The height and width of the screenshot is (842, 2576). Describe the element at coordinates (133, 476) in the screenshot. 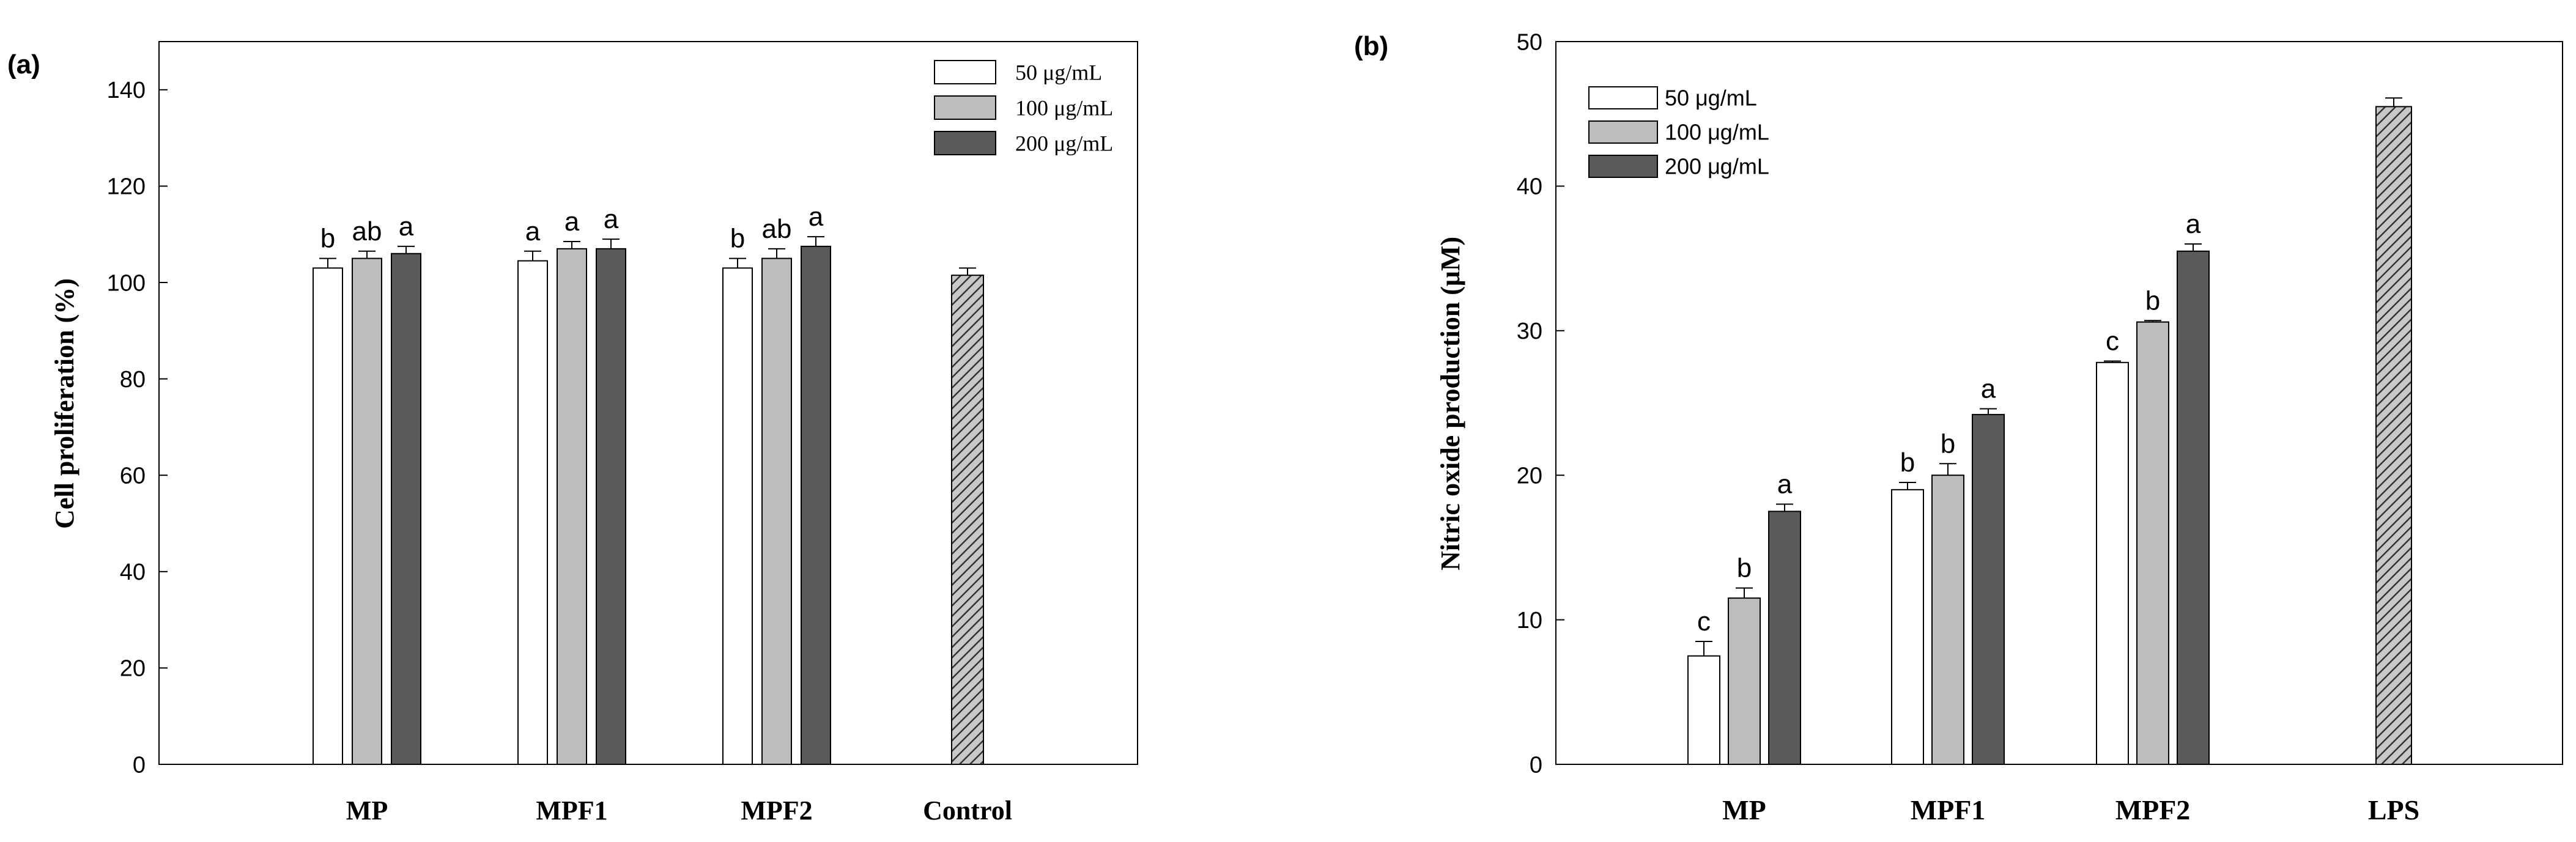

I see `y-tick-label: 60` at that location.